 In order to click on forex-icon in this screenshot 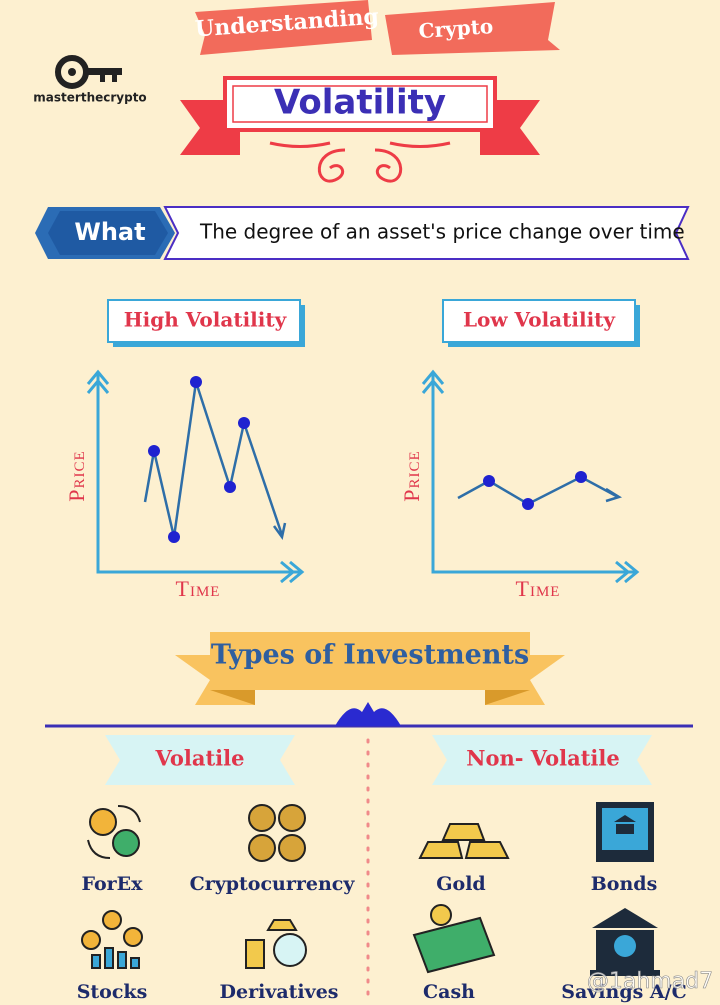, I will do `click(114, 832)`.